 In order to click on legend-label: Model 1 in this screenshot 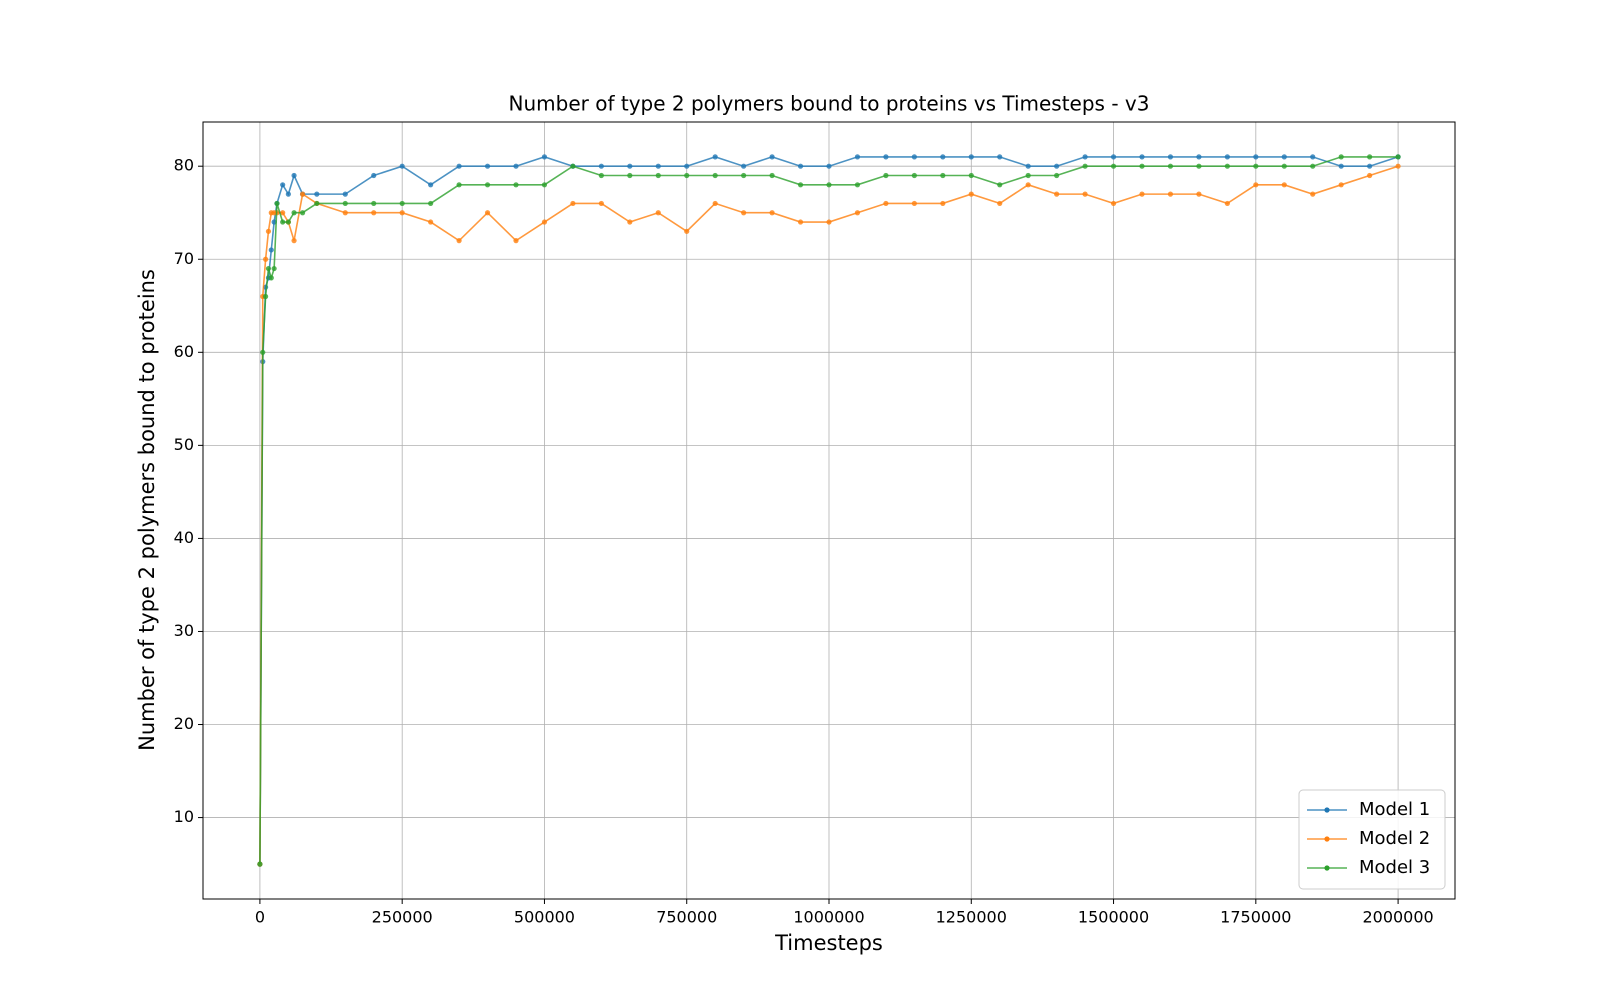, I will do `click(1394, 809)`.